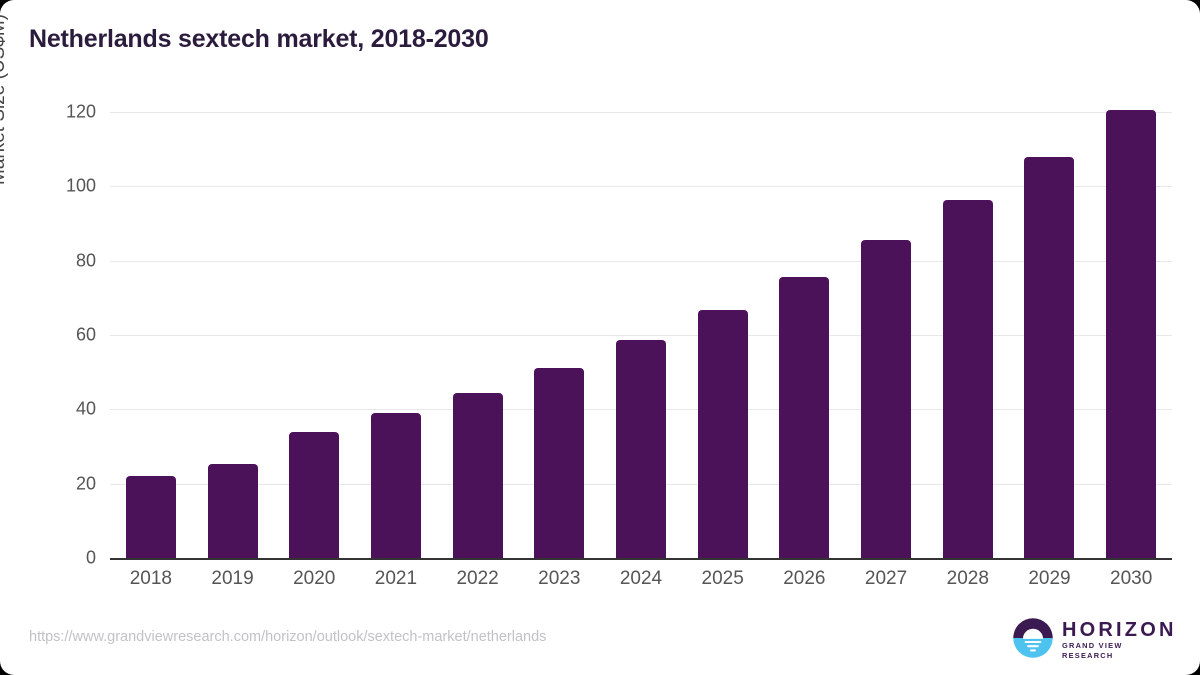 The width and height of the screenshot is (1200, 675). Describe the element at coordinates (80, 111) in the screenshot. I see `y-axis-tick-label: 120` at that location.